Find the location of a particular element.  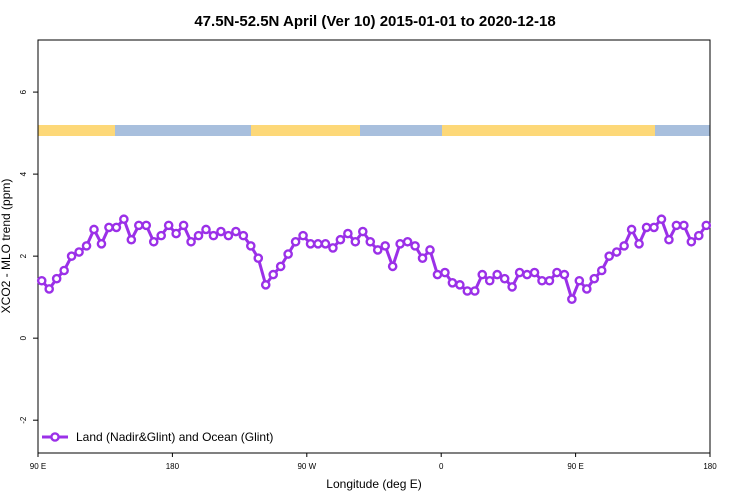

x-axis-label: Longitude (deg E) is located at coordinates (373, 484).